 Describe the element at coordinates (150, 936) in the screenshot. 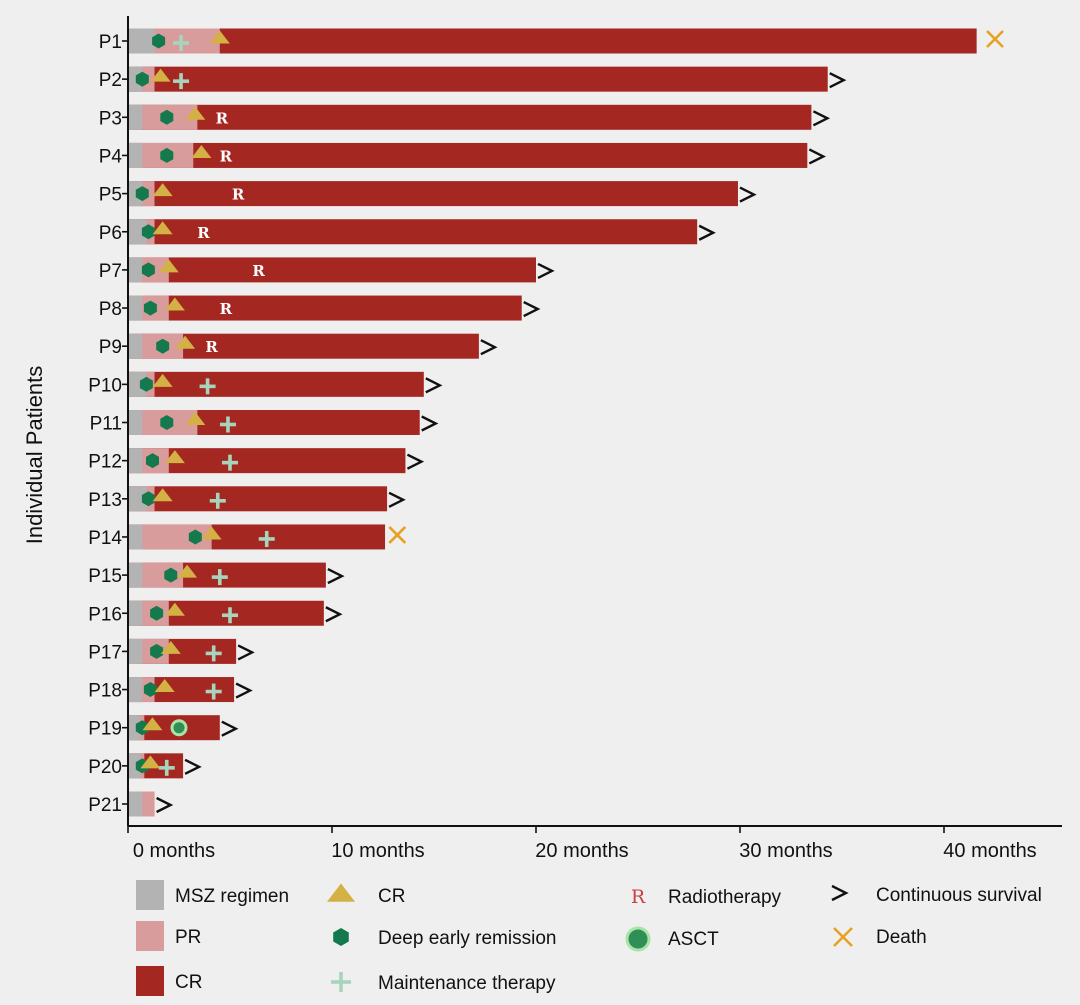

I see `legend-swatch-pr` at that location.